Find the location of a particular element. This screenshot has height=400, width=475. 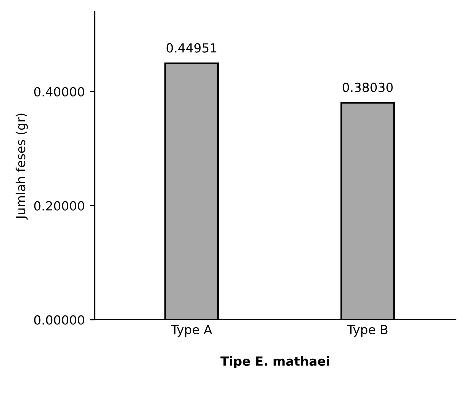

y-tick-label: 0.00000 is located at coordinates (59, 320).